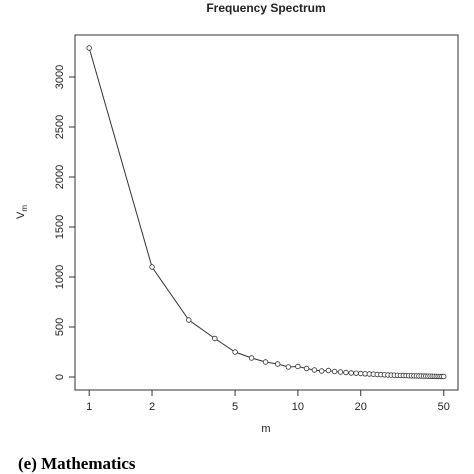 This screenshot has height=474, width=474. Describe the element at coordinates (60, 327) in the screenshot. I see `y-tick-label: 500` at that location.